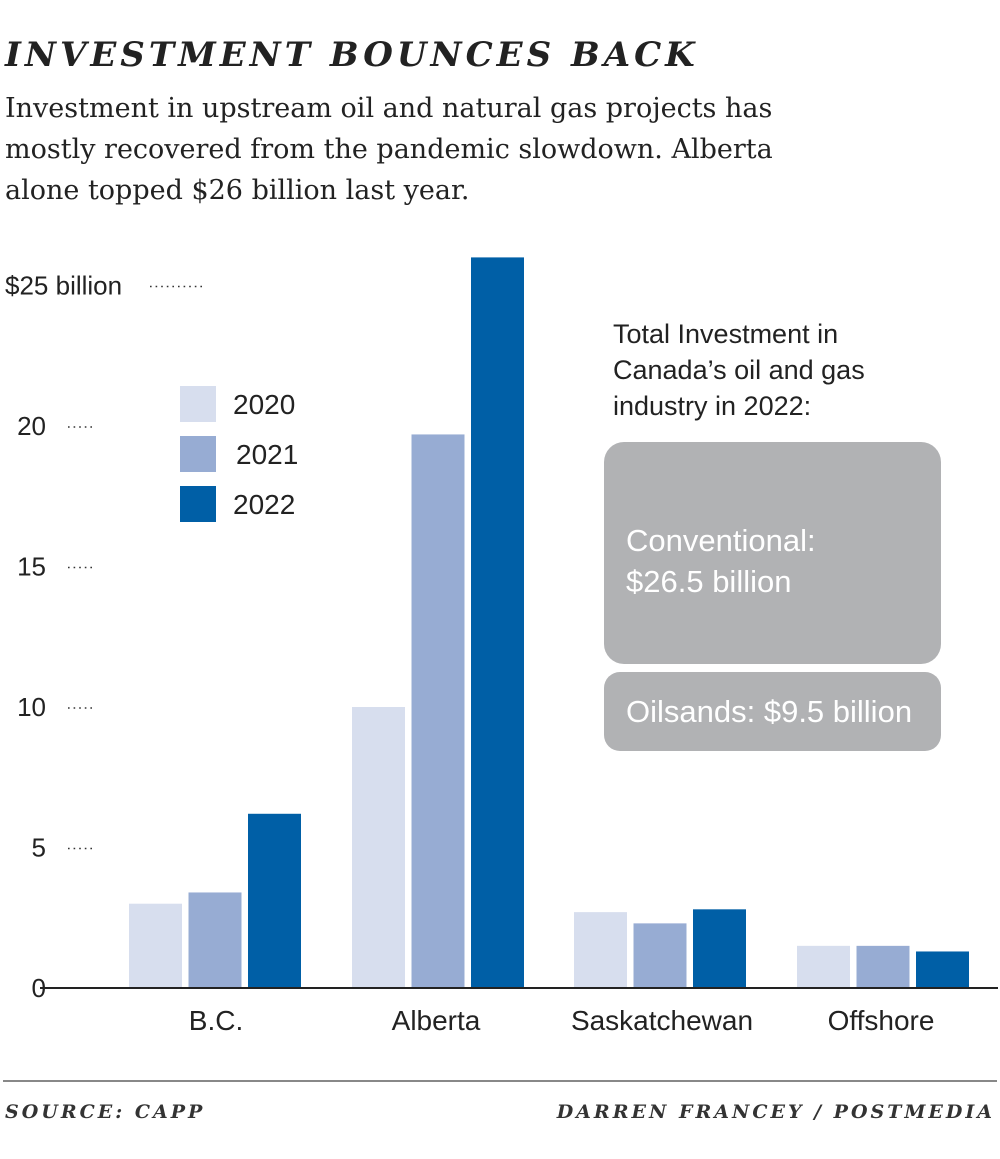  What do you see at coordinates (438, 711) in the screenshot?
I see `bar-2021-alberta` at bounding box center [438, 711].